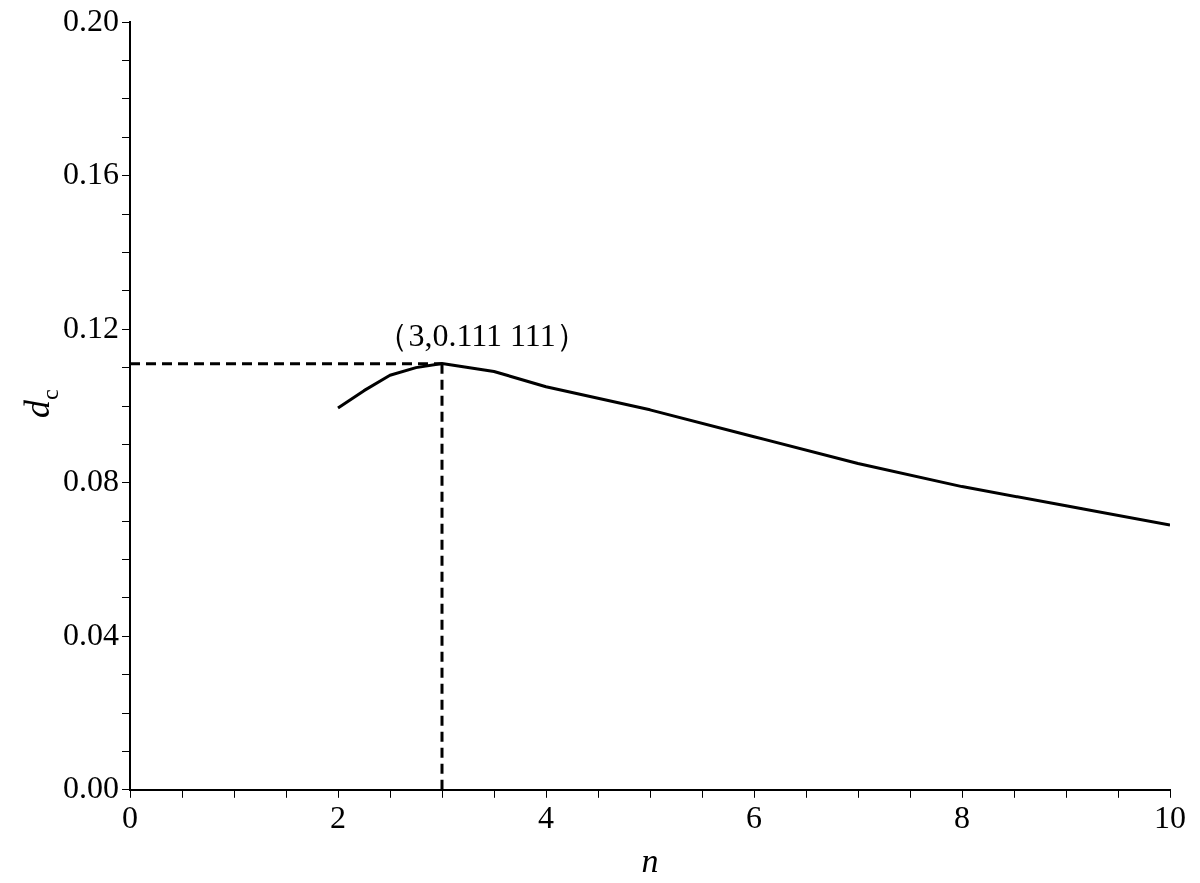 The width and height of the screenshot is (1200, 883). Describe the element at coordinates (130, 817) in the screenshot. I see `x-tick-label: 0` at that location.